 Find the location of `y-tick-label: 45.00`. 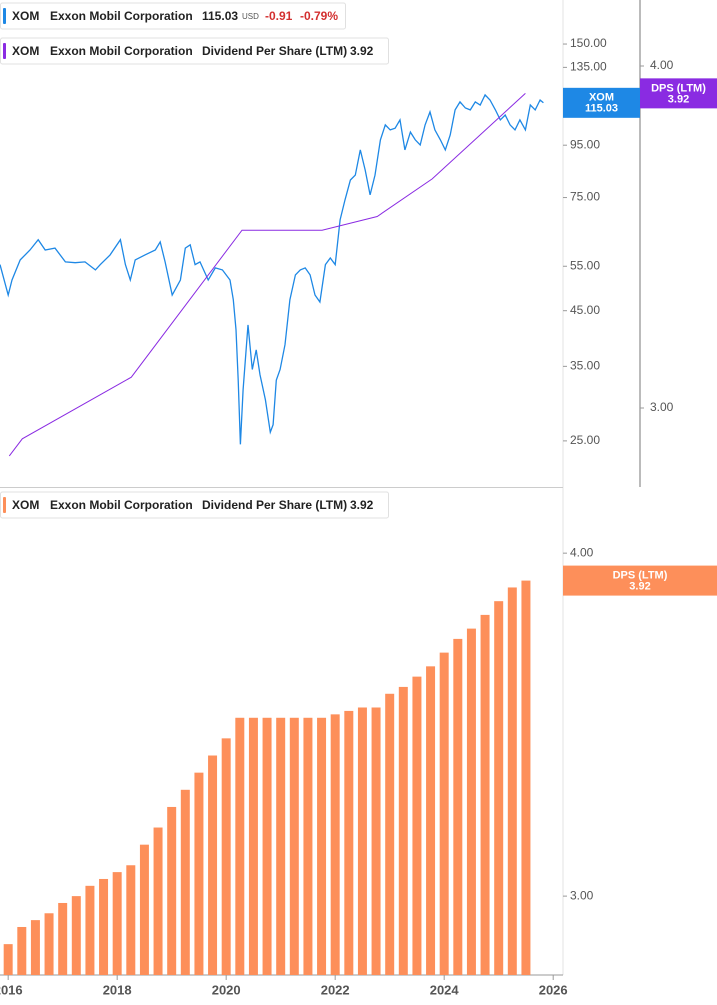

y-tick-label: 45.00 is located at coordinates (585, 310).